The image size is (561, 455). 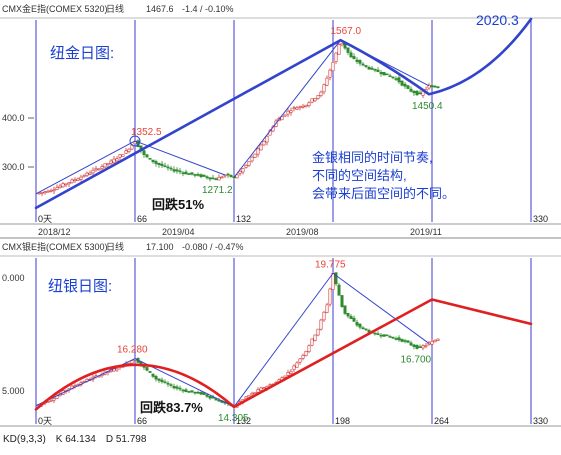 I want to click on gold-period-label: 日线, so click(x=115, y=8).